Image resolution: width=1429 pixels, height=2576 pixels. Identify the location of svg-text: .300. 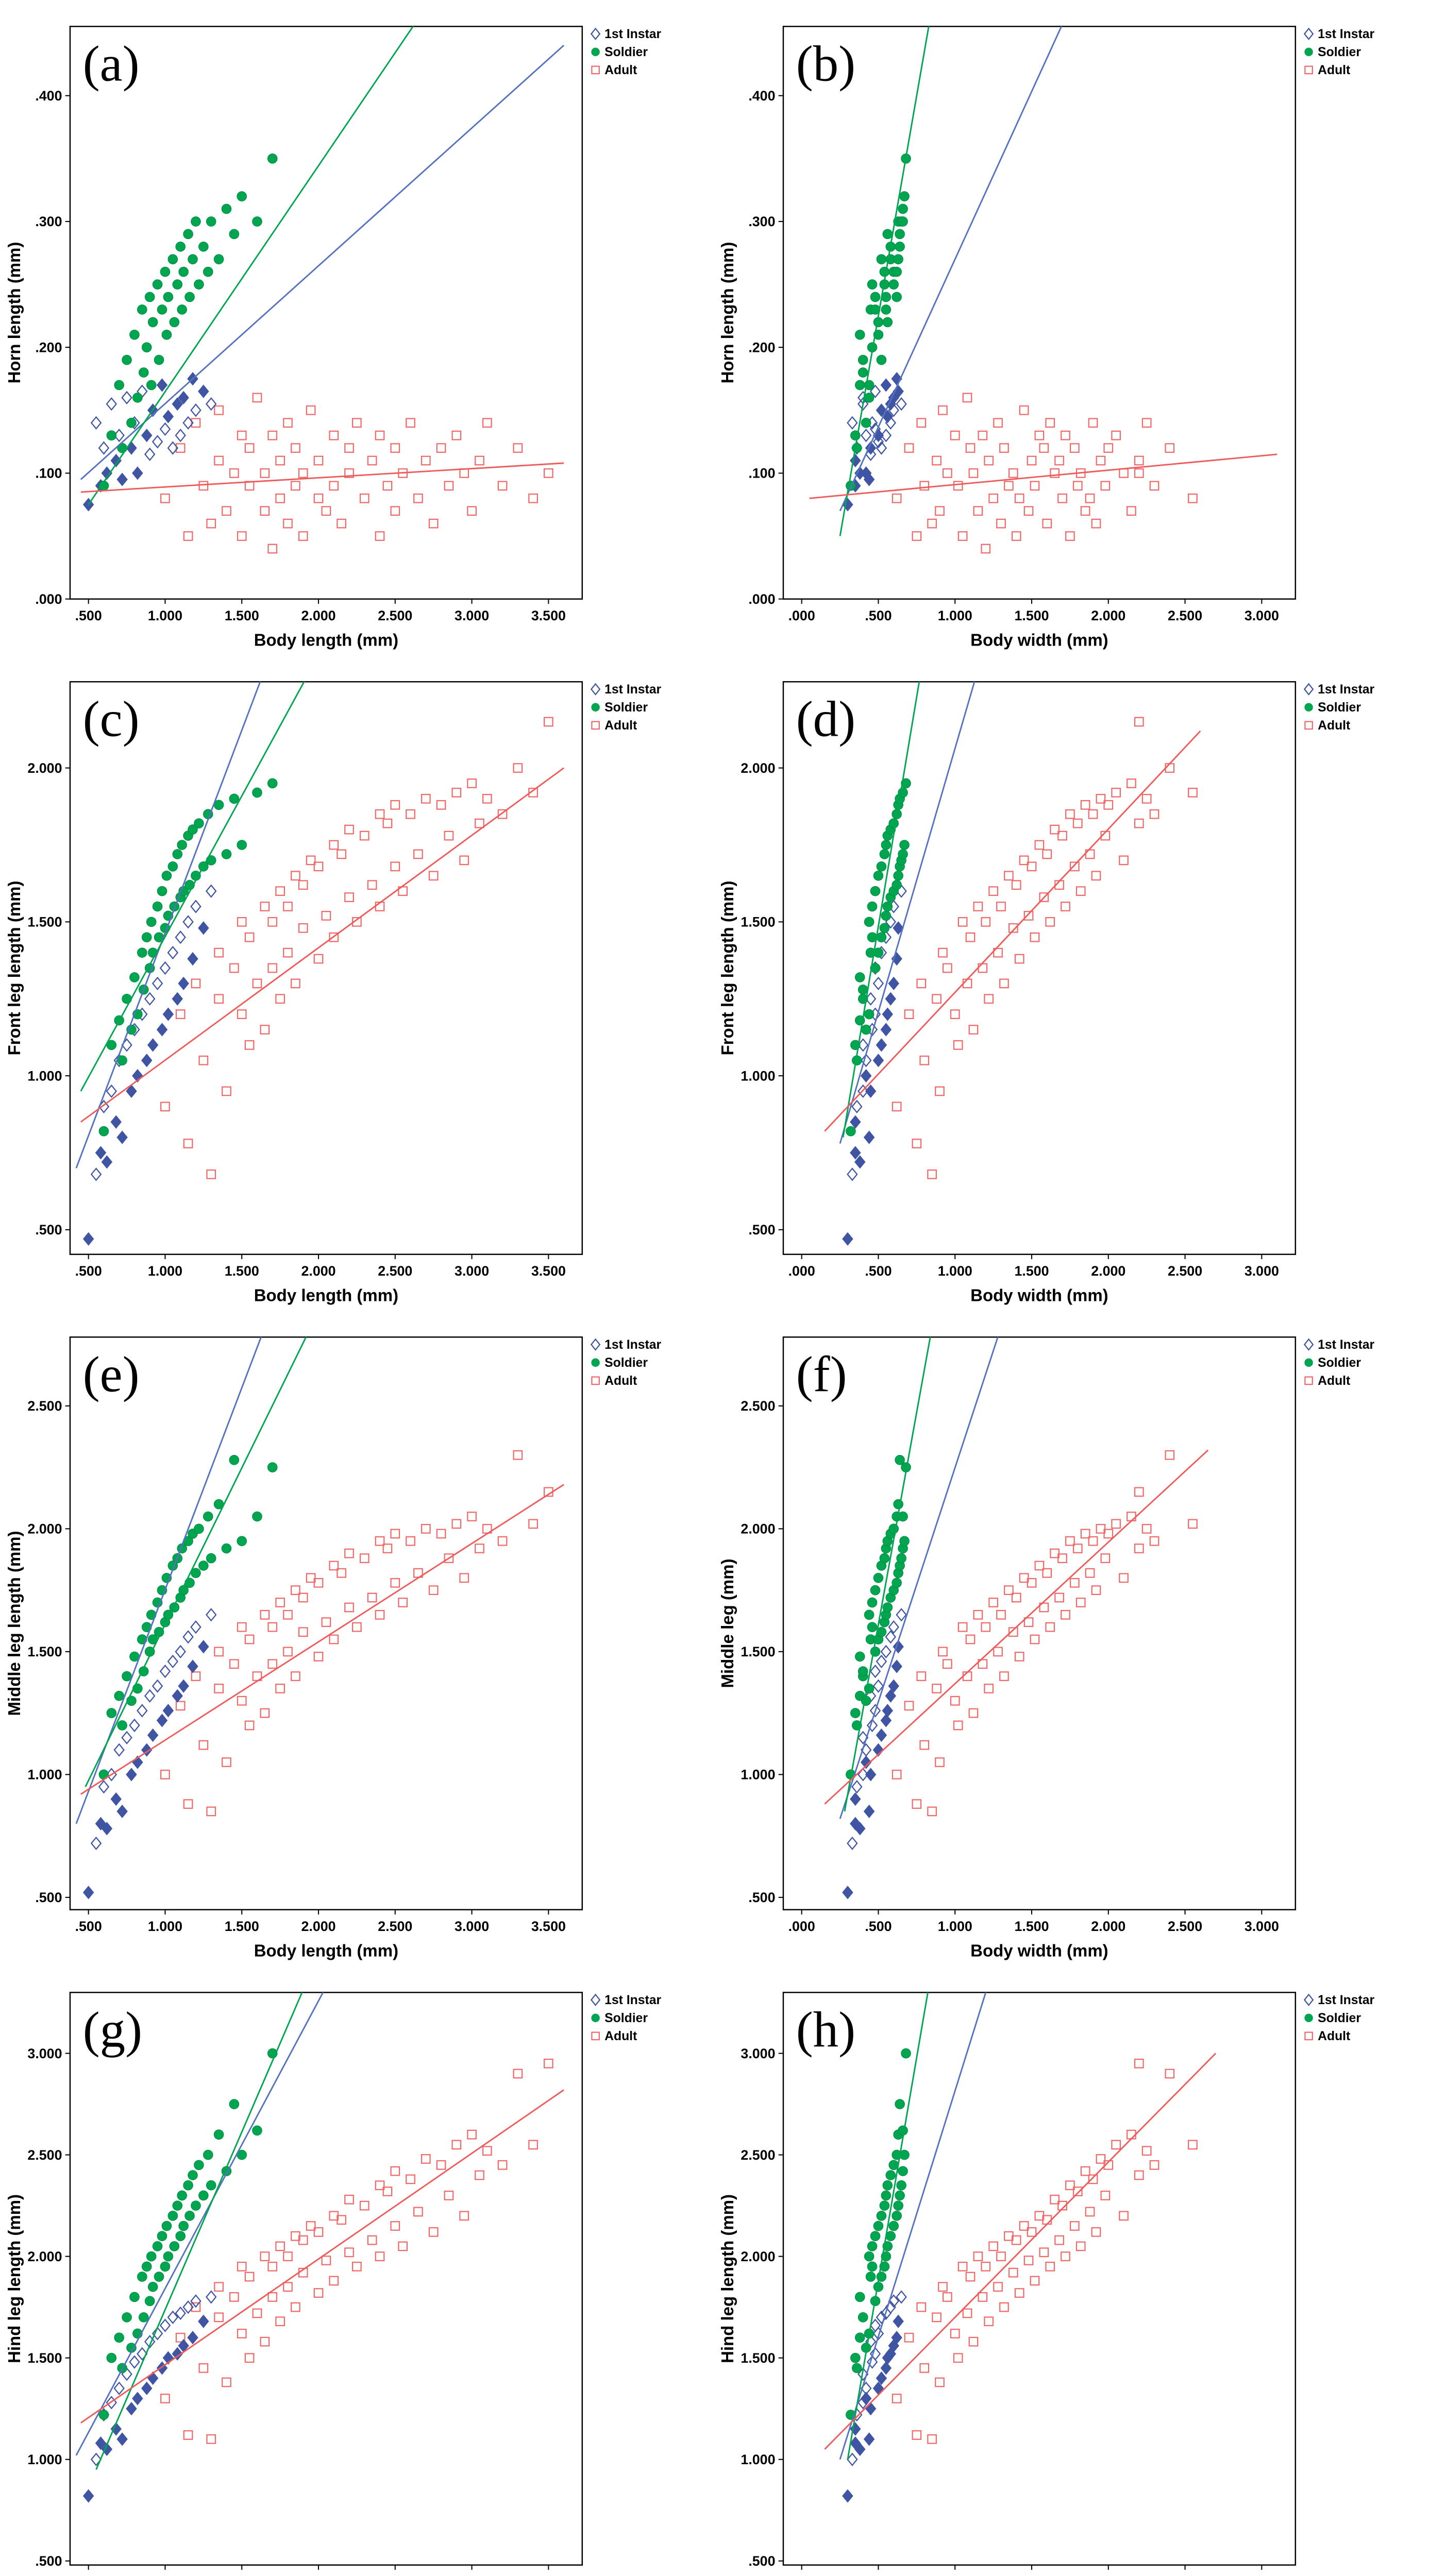
(762, 221).